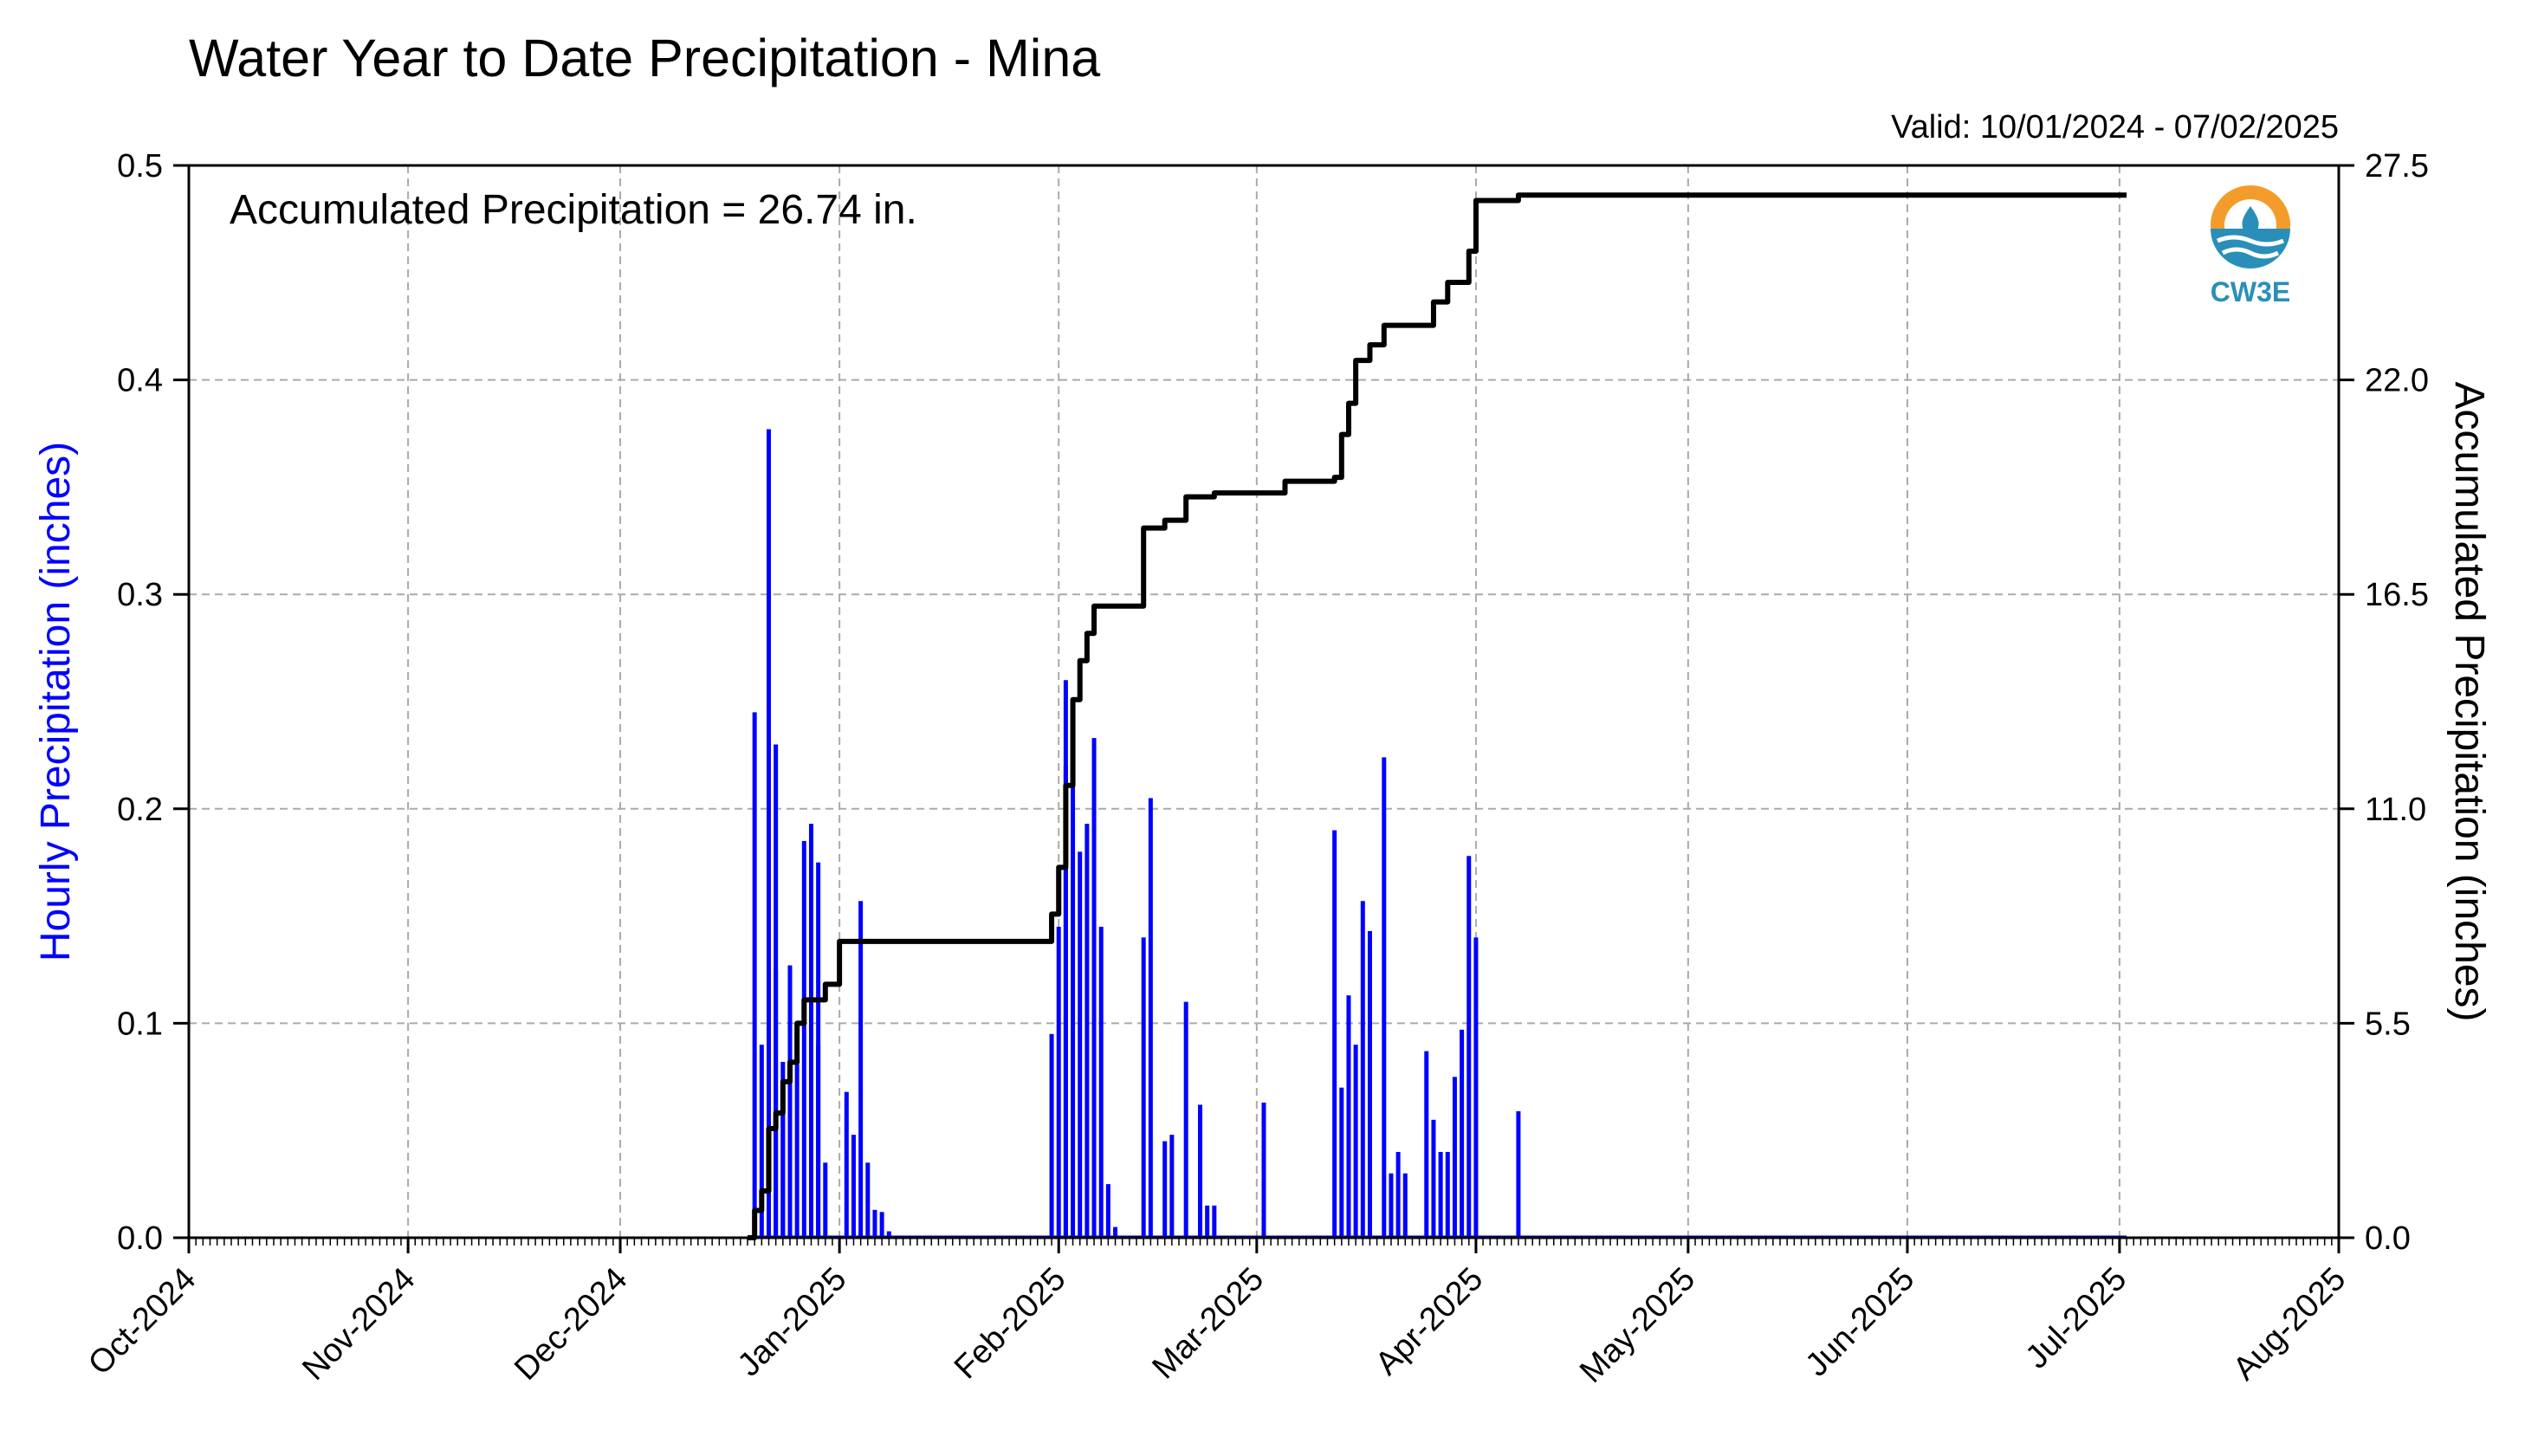 This screenshot has width=2525, height=1456. Describe the element at coordinates (1010, 1324) in the screenshot. I see `x-tick-label: Feb-2025` at that location.